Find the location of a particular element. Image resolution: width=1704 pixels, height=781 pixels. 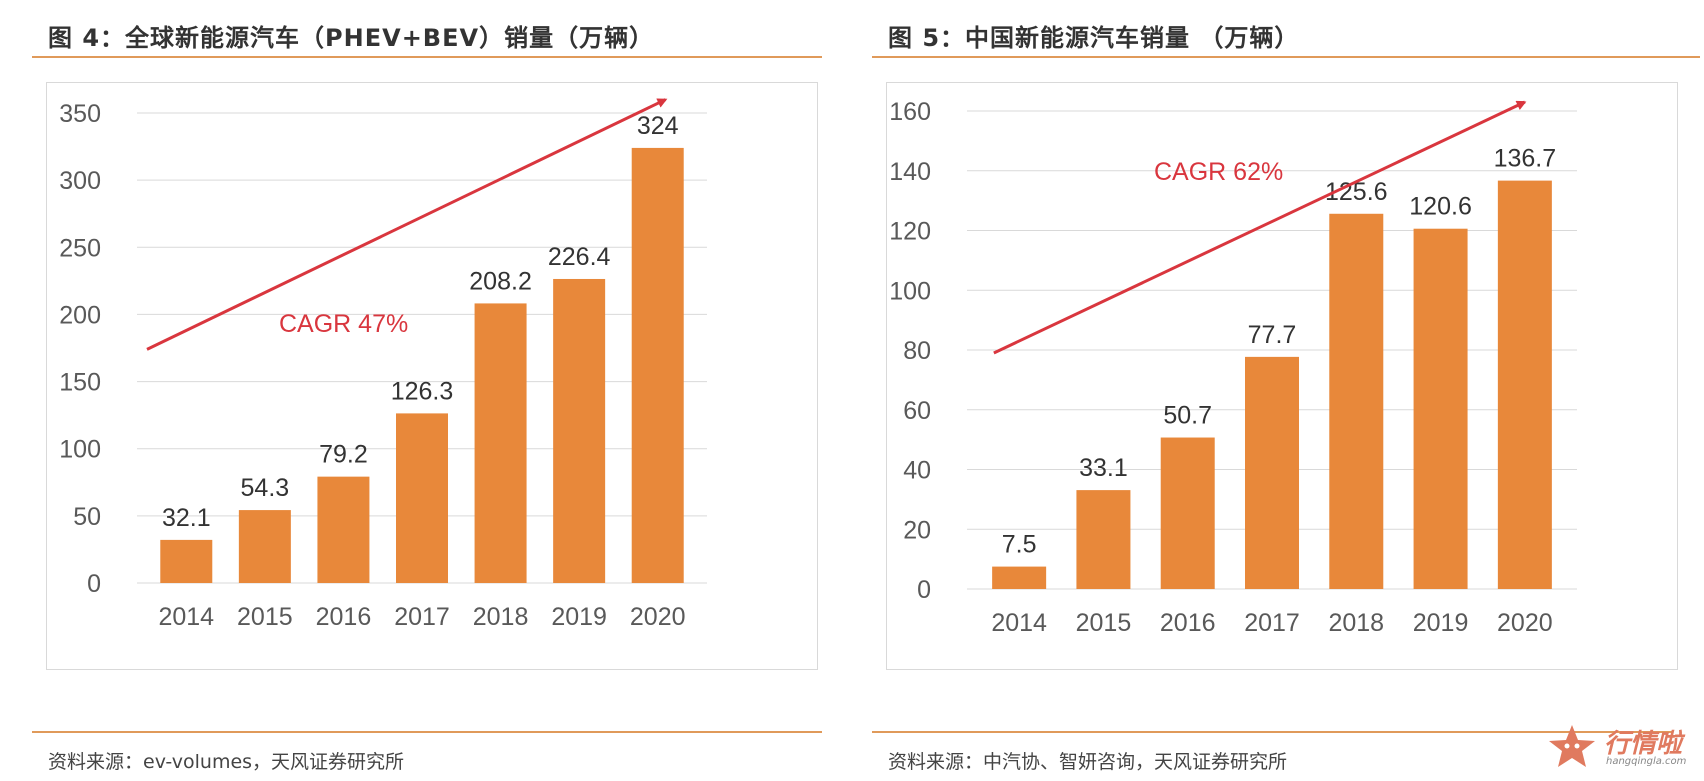

data-label: 7.5 is located at coordinates (1019, 545).